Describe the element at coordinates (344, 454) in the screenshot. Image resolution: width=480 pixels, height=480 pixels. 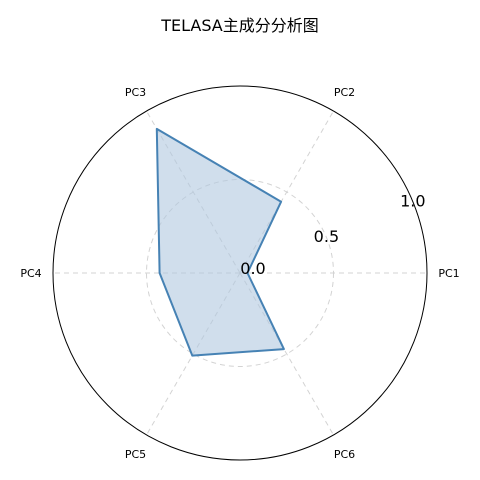
I see `category-label-pc6: PC6` at that location.